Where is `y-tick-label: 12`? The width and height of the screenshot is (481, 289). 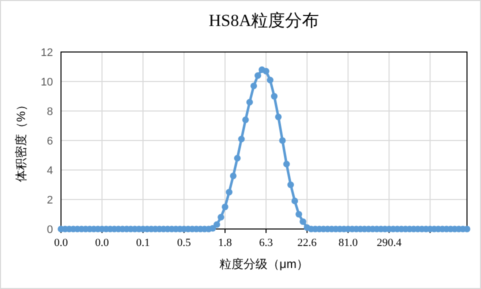 y-tick-label: 12 is located at coordinates (46, 53).